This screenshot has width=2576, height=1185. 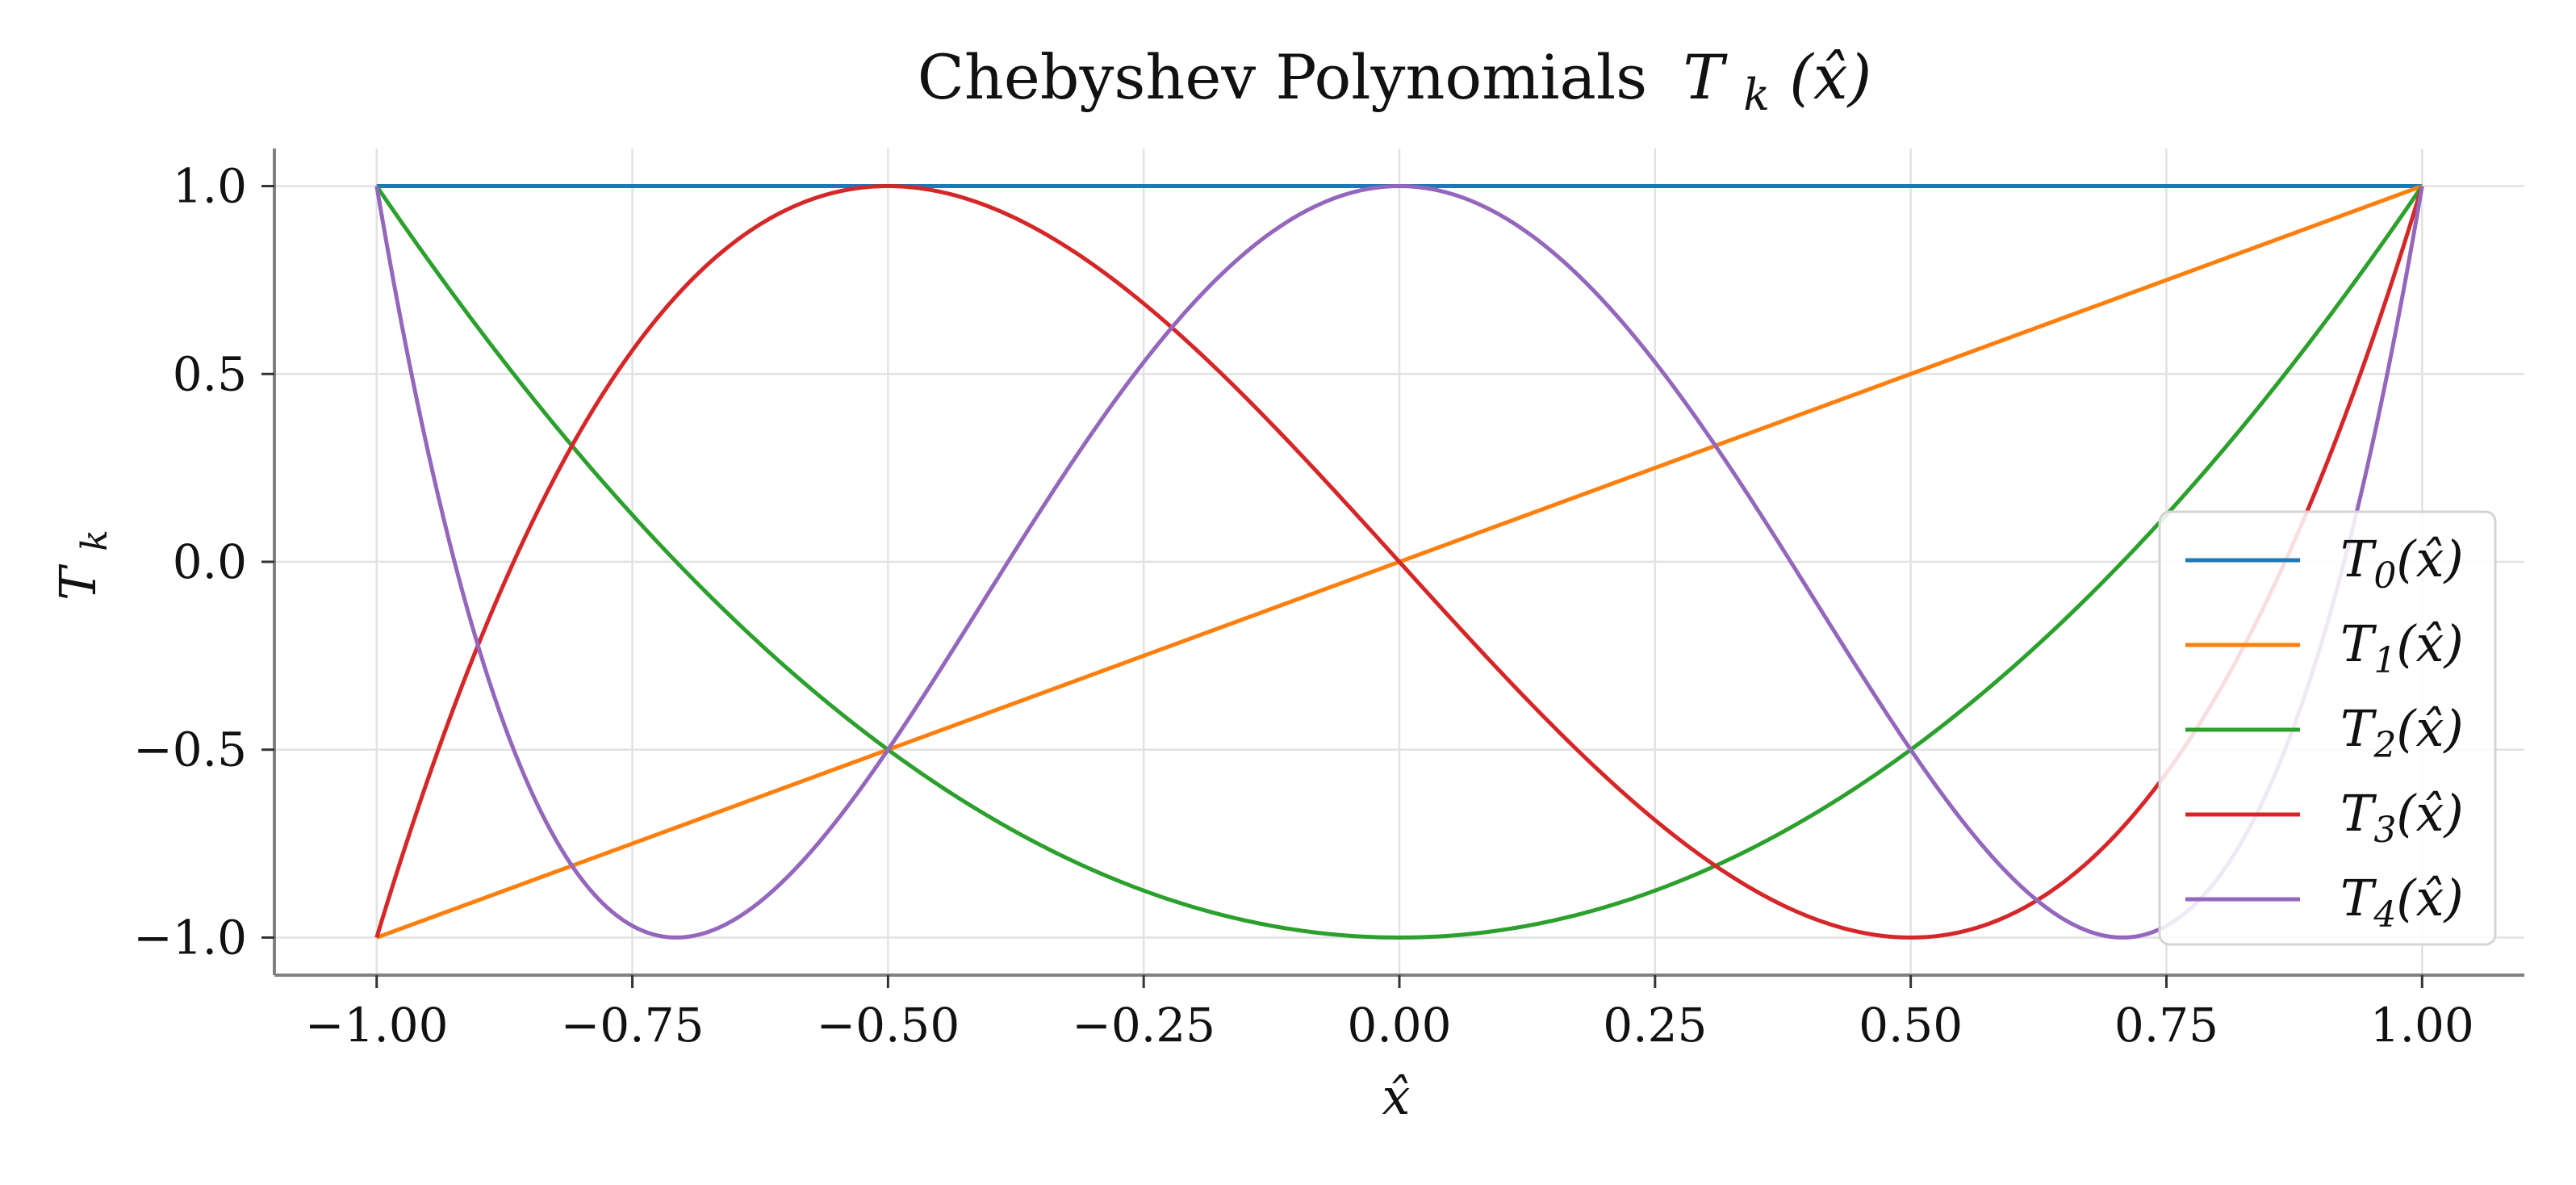 What do you see at coordinates (210, 186) in the screenshot?
I see `y-tick-label: 1.0` at bounding box center [210, 186].